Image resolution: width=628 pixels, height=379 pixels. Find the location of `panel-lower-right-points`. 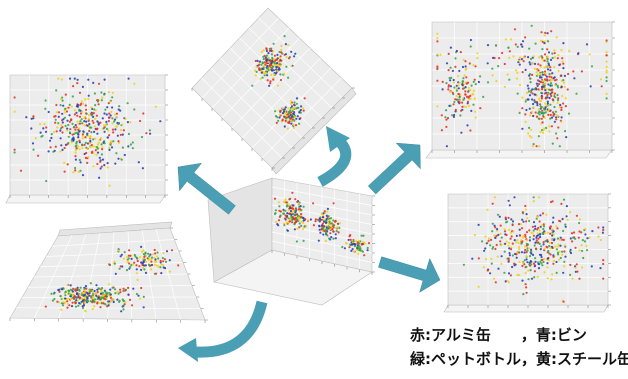

panel-lower-right-points is located at coordinates (533, 249).